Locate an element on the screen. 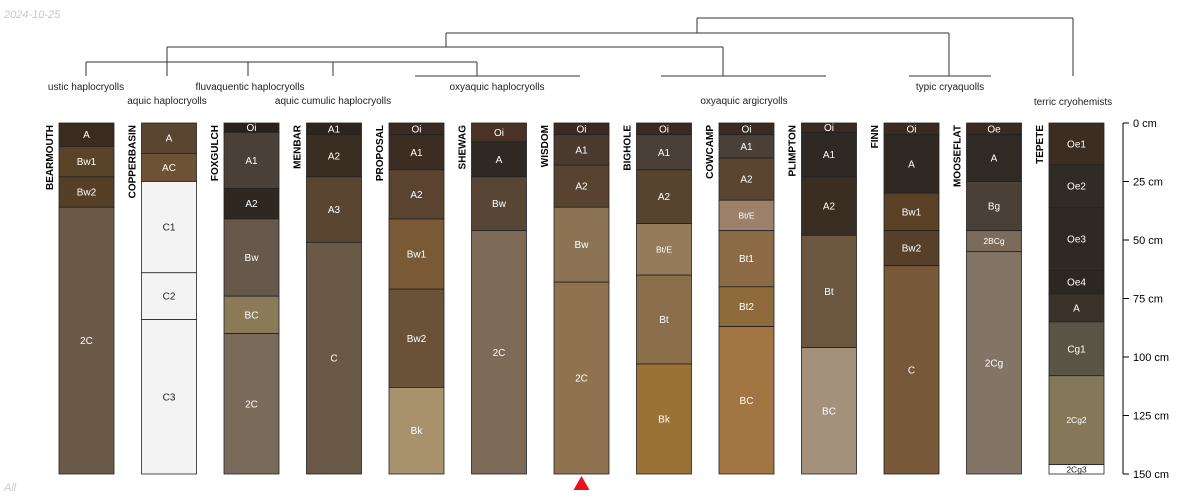  horizon-label: Bk is located at coordinates (664, 420).